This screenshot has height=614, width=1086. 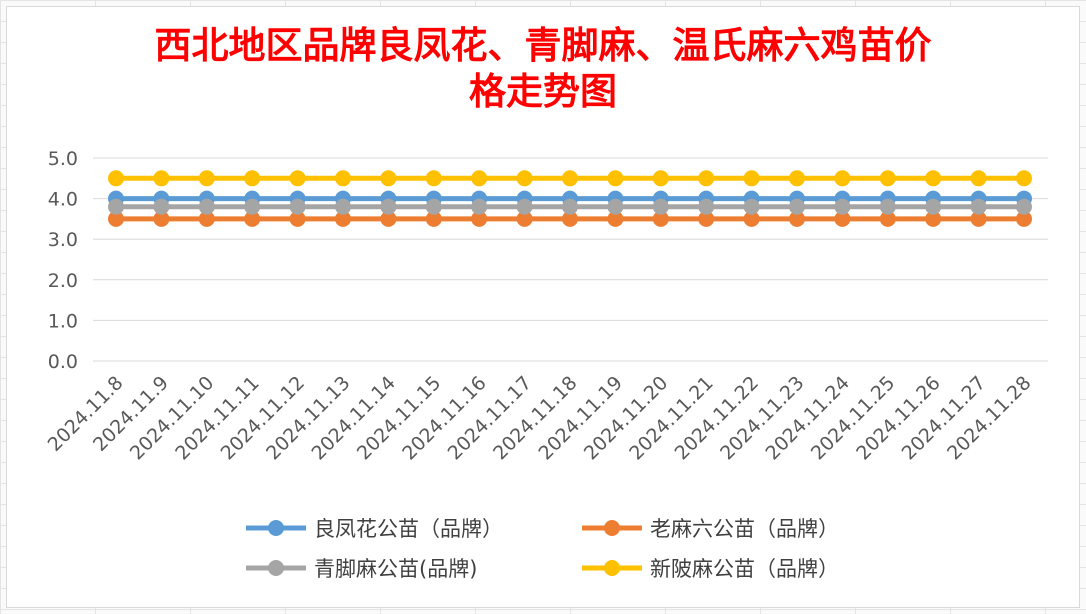 I want to click on chart-title-line-2: 格走势图, so click(x=543, y=91).